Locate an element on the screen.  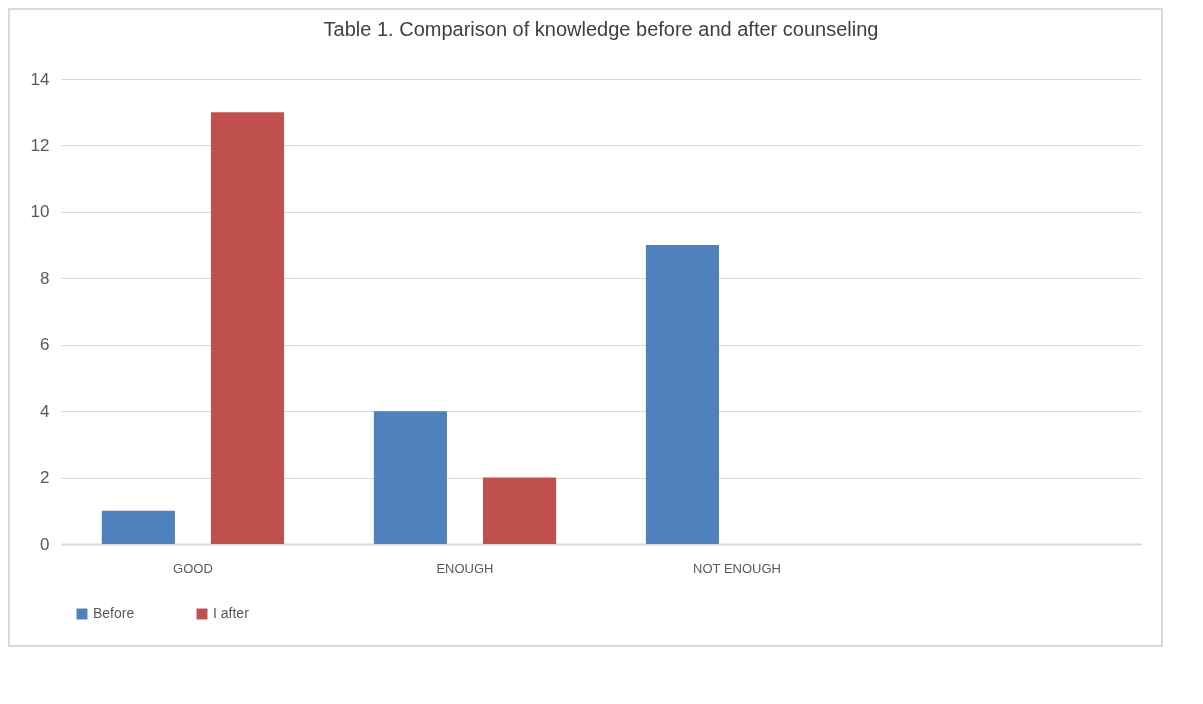
x-tick-label: ENOUGH is located at coordinates (465, 568).